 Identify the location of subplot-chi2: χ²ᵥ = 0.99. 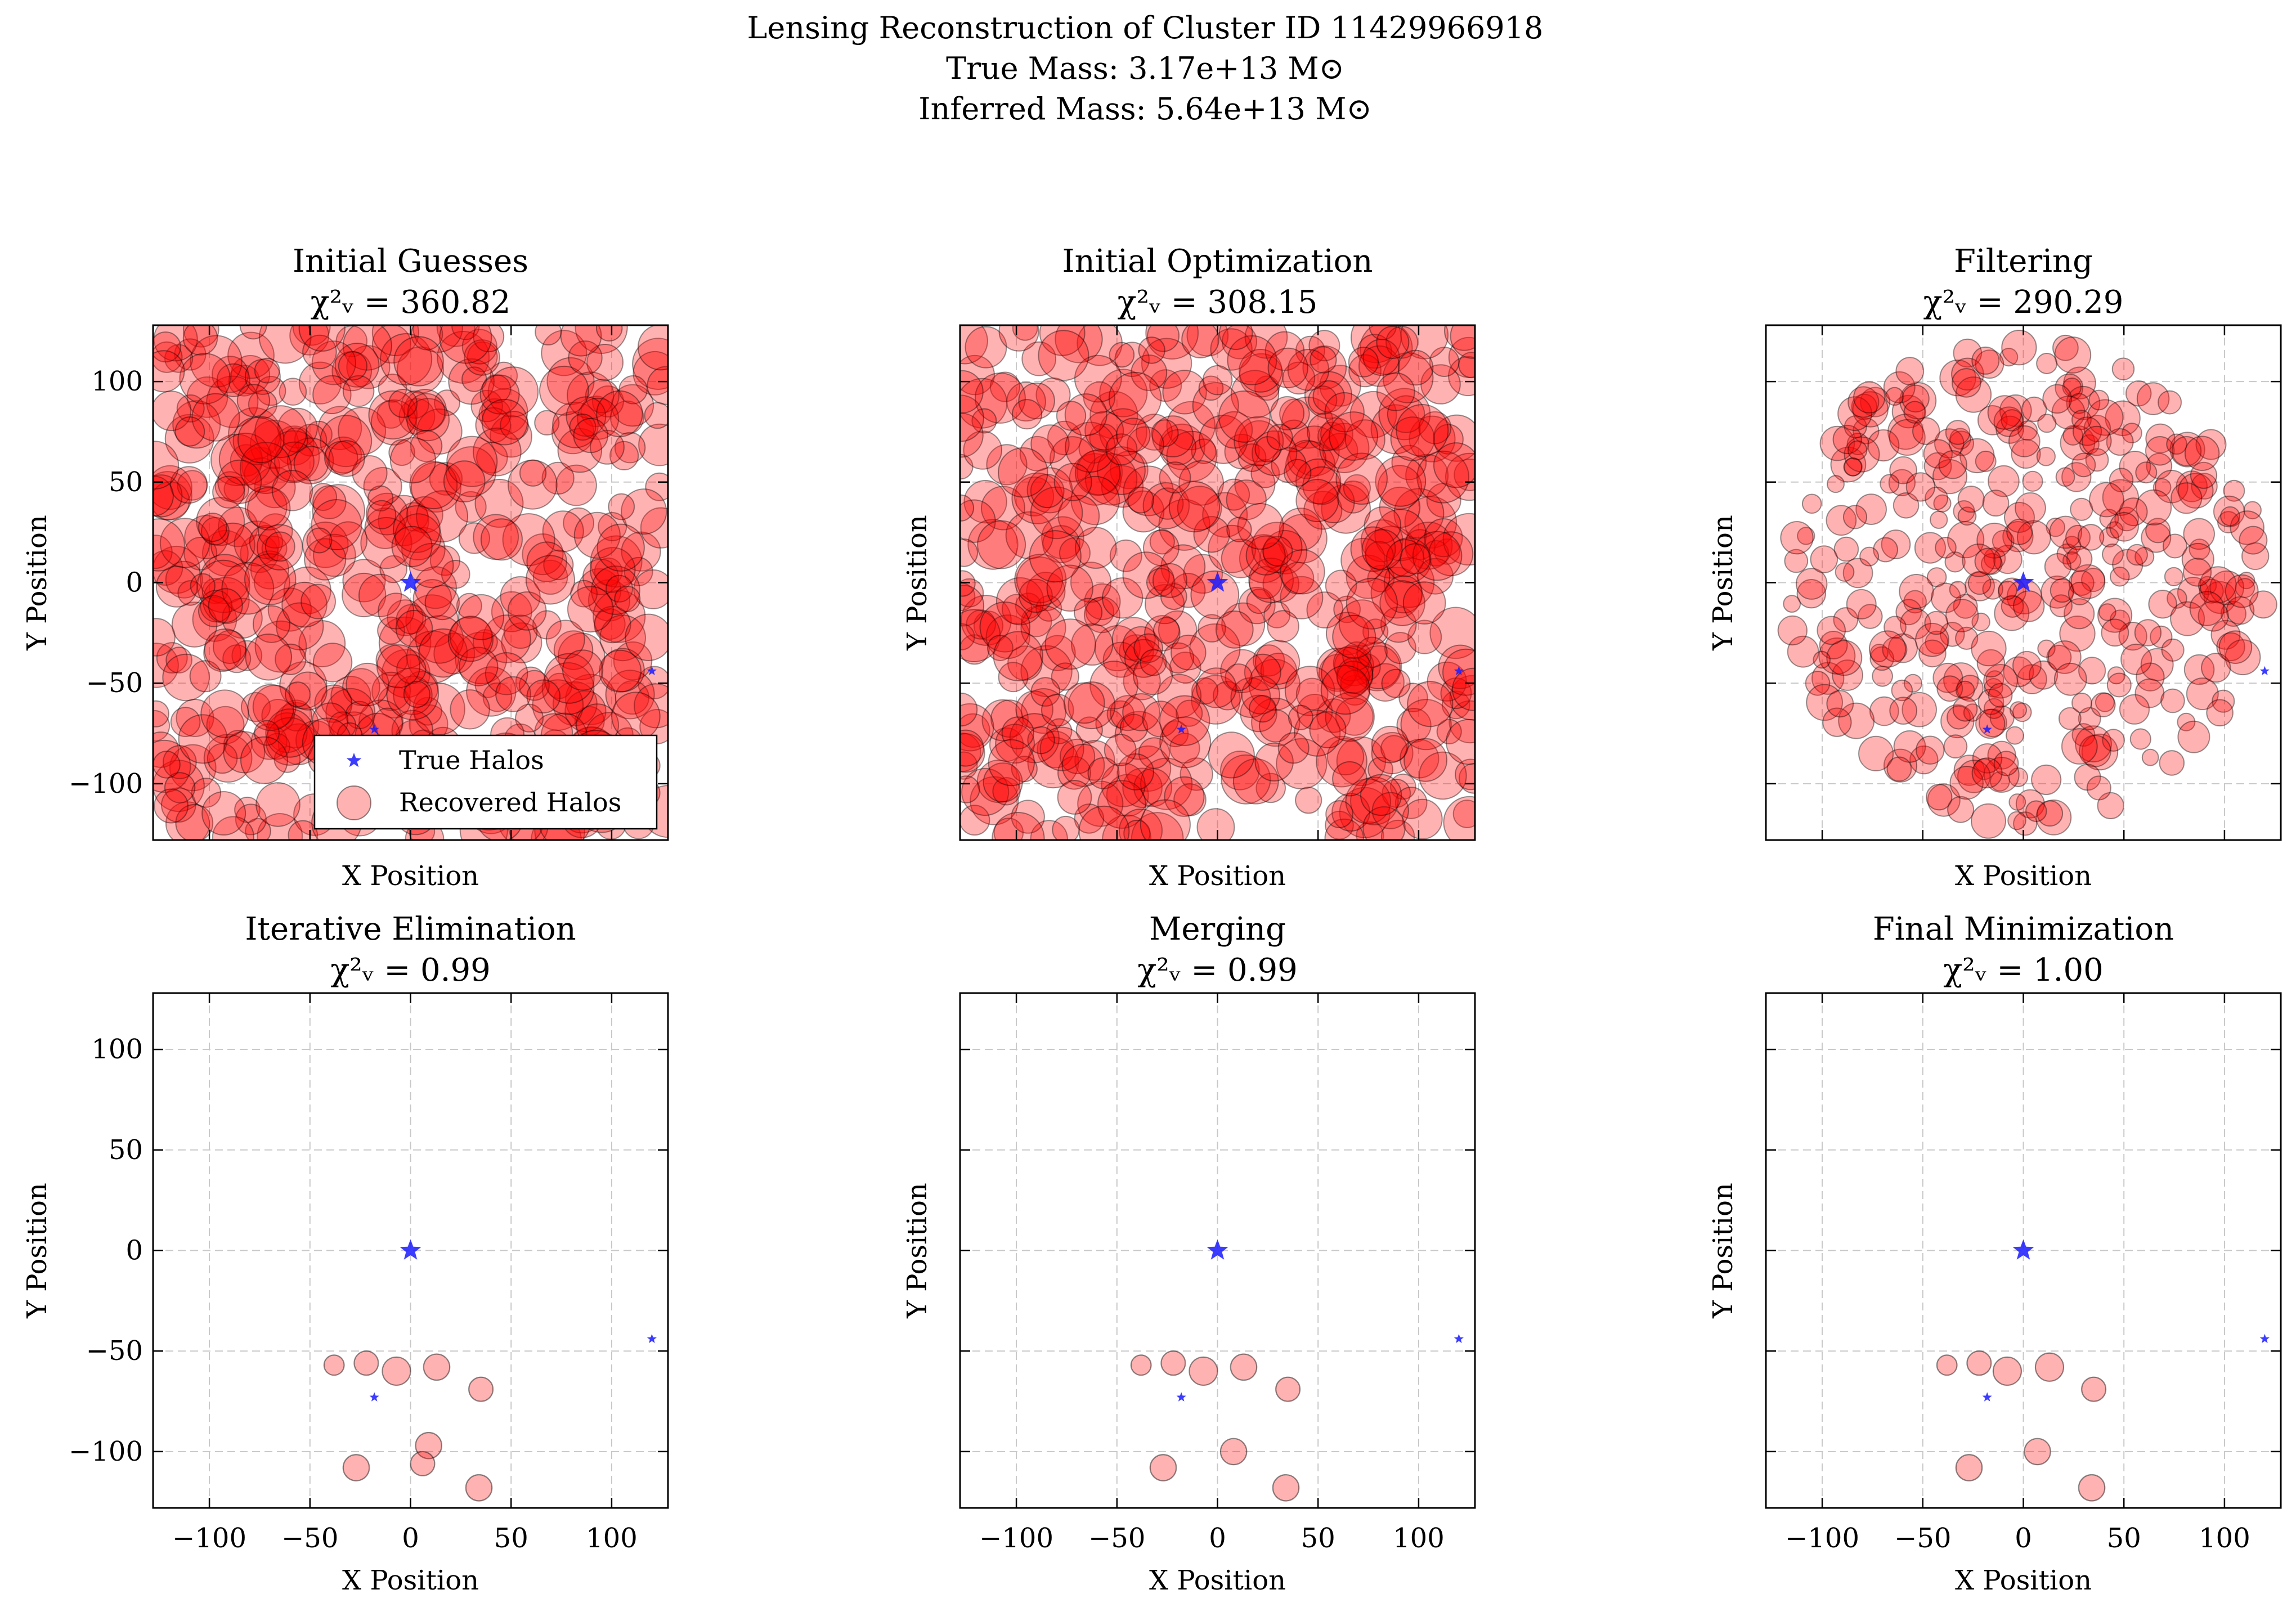
(1217, 970).